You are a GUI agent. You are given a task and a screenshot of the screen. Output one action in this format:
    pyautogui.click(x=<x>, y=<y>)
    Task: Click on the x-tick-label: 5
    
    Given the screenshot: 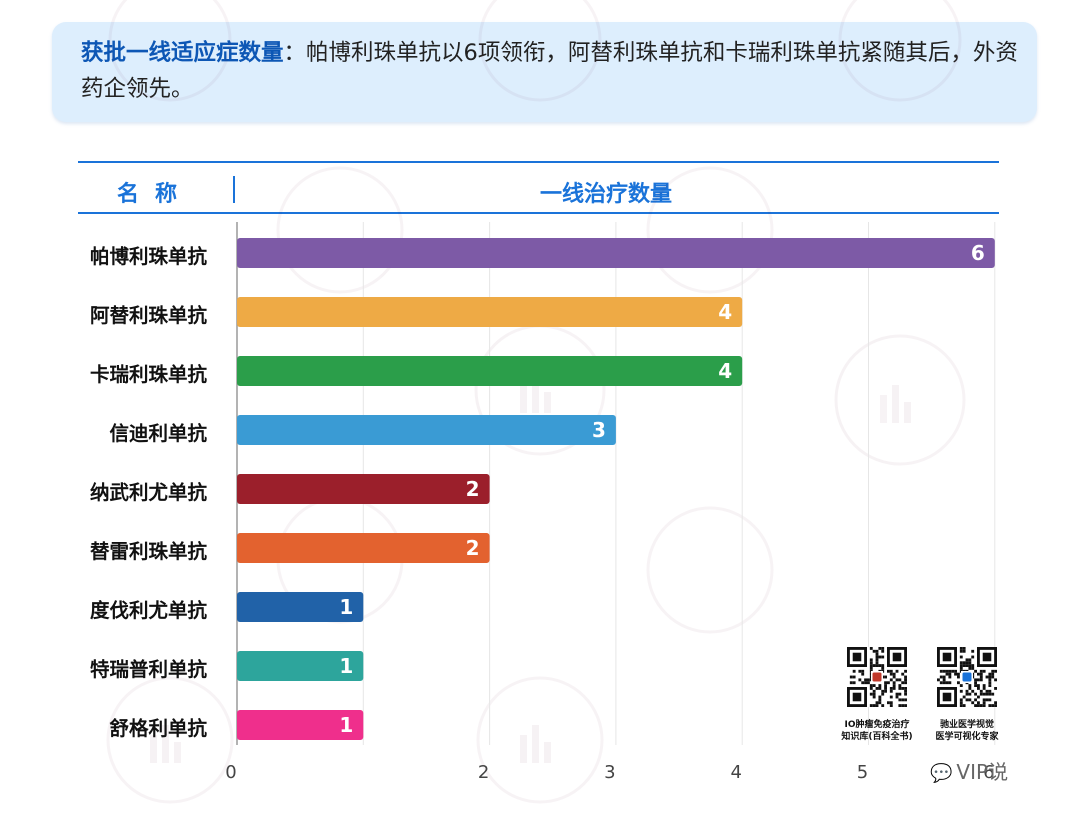 What is the action you would take?
    pyautogui.click(x=862, y=772)
    